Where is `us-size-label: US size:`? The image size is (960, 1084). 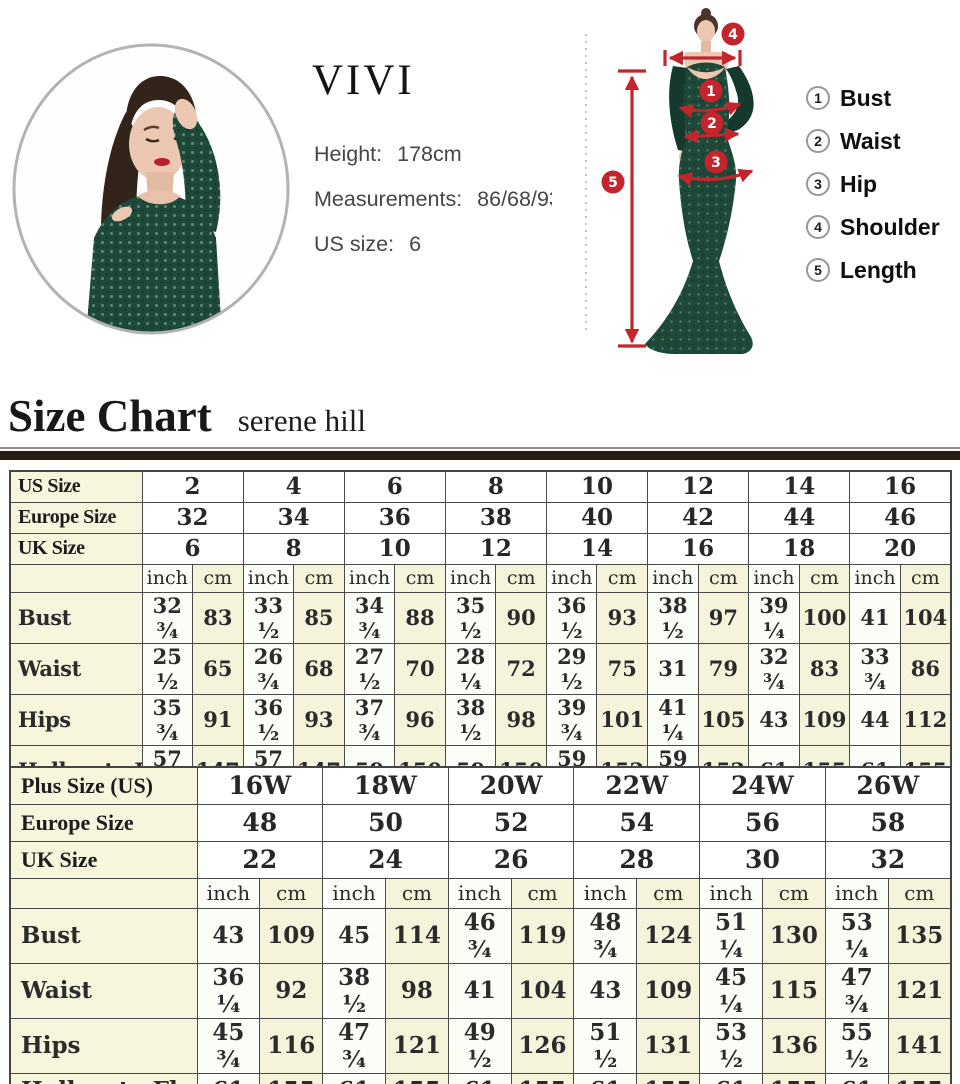 us-size-label: US size: is located at coordinates (354, 244).